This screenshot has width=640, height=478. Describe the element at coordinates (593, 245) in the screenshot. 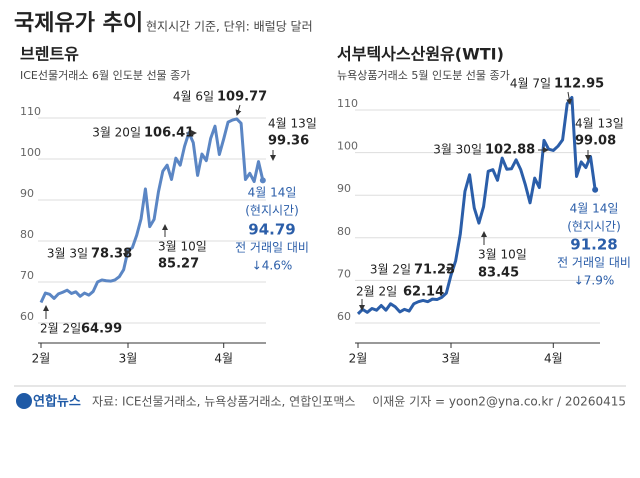

I see `annotation-value: 91.28` at that location.